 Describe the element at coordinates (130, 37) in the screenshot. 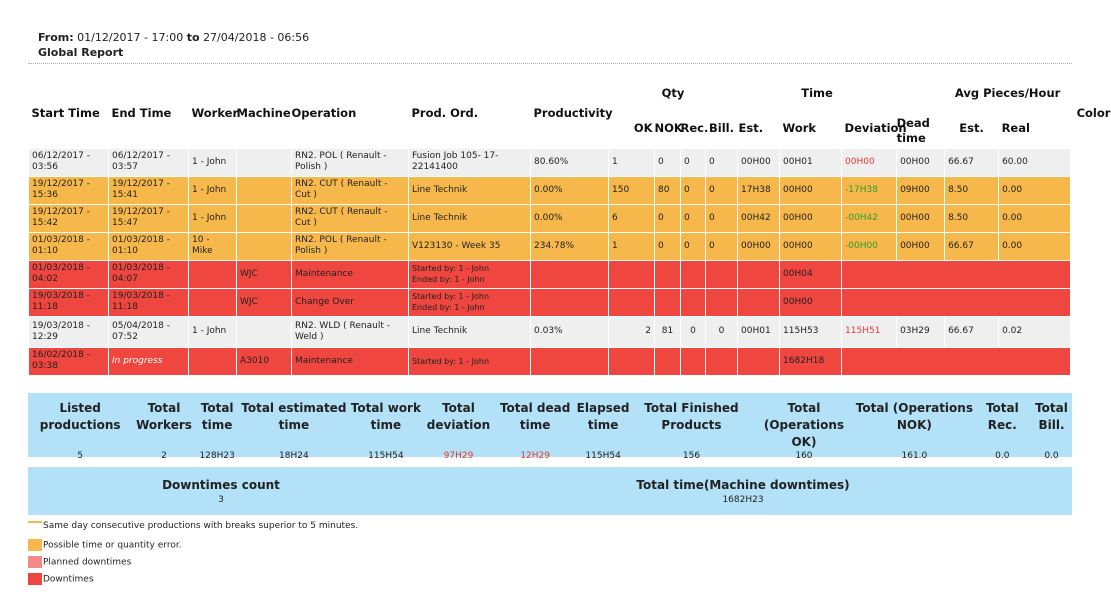

I see `from-date: 01/12/2017 - 17:00` at that location.